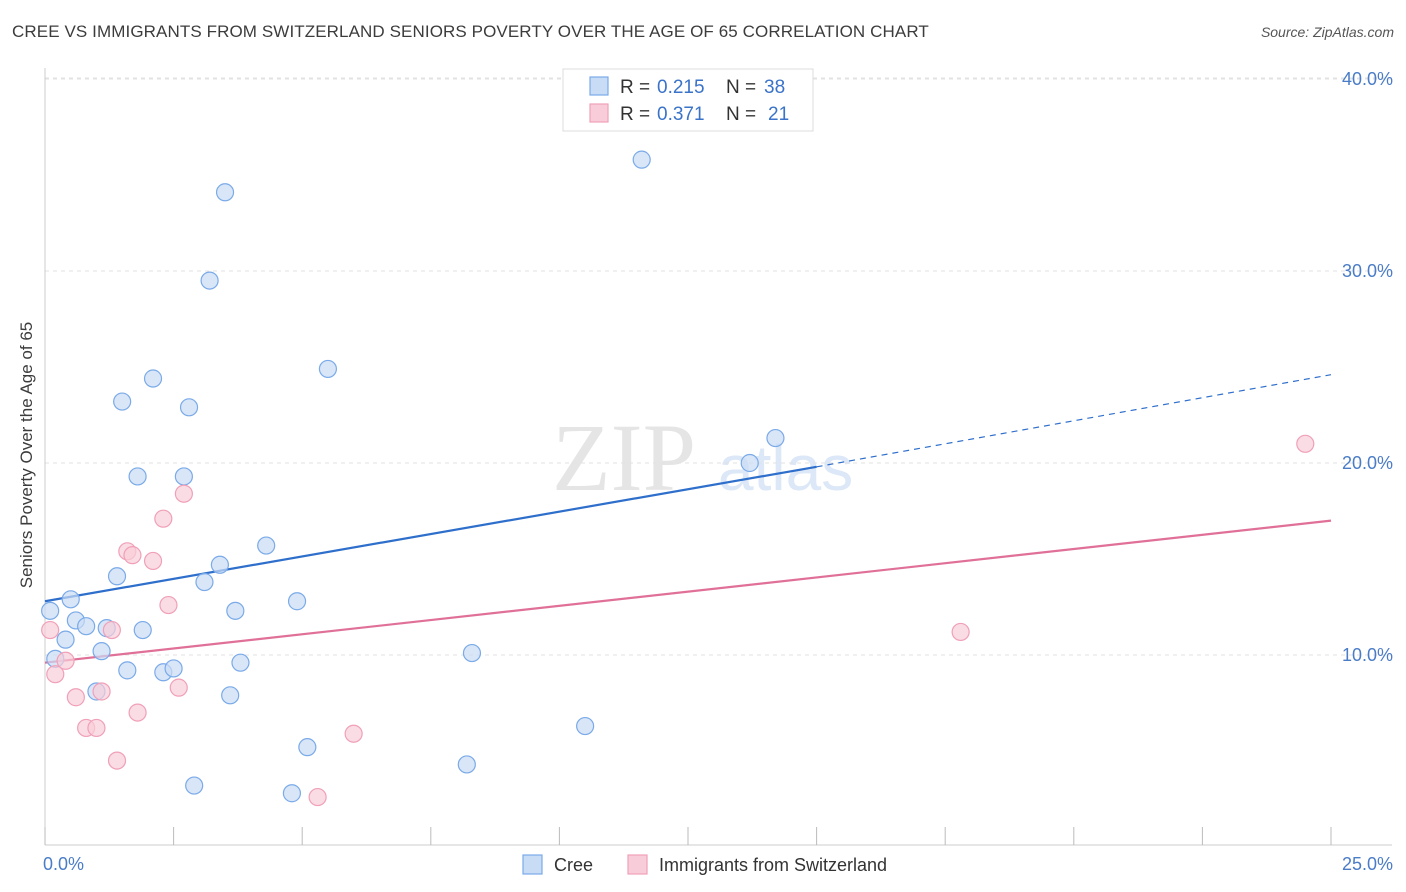  What do you see at coordinates (1367, 864) in the screenshot?
I see `x-tick-label-max: 25.0%` at bounding box center [1367, 864].